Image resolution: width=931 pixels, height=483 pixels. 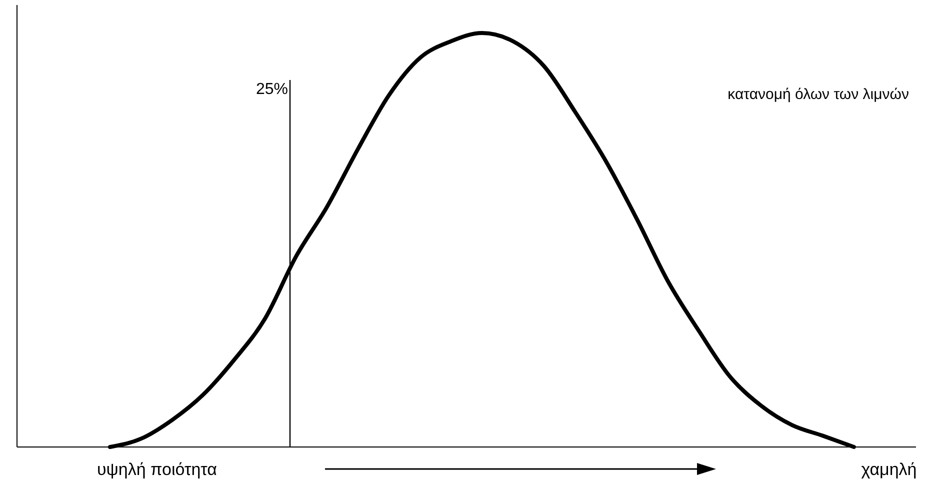 I want to click on text: υψηλή ποιότητα, so click(x=157, y=469).